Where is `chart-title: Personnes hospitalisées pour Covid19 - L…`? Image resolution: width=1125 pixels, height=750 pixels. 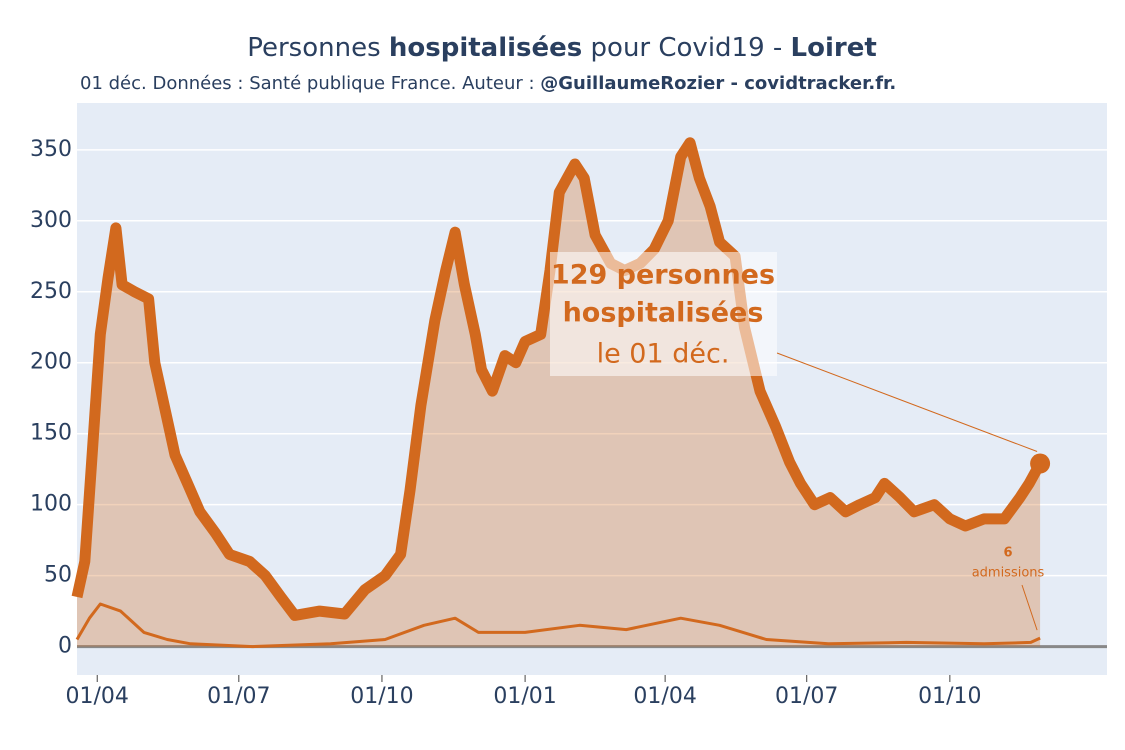
chart-title: Personnes hospitalisées pour Covid19 - L… is located at coordinates (562, 48).